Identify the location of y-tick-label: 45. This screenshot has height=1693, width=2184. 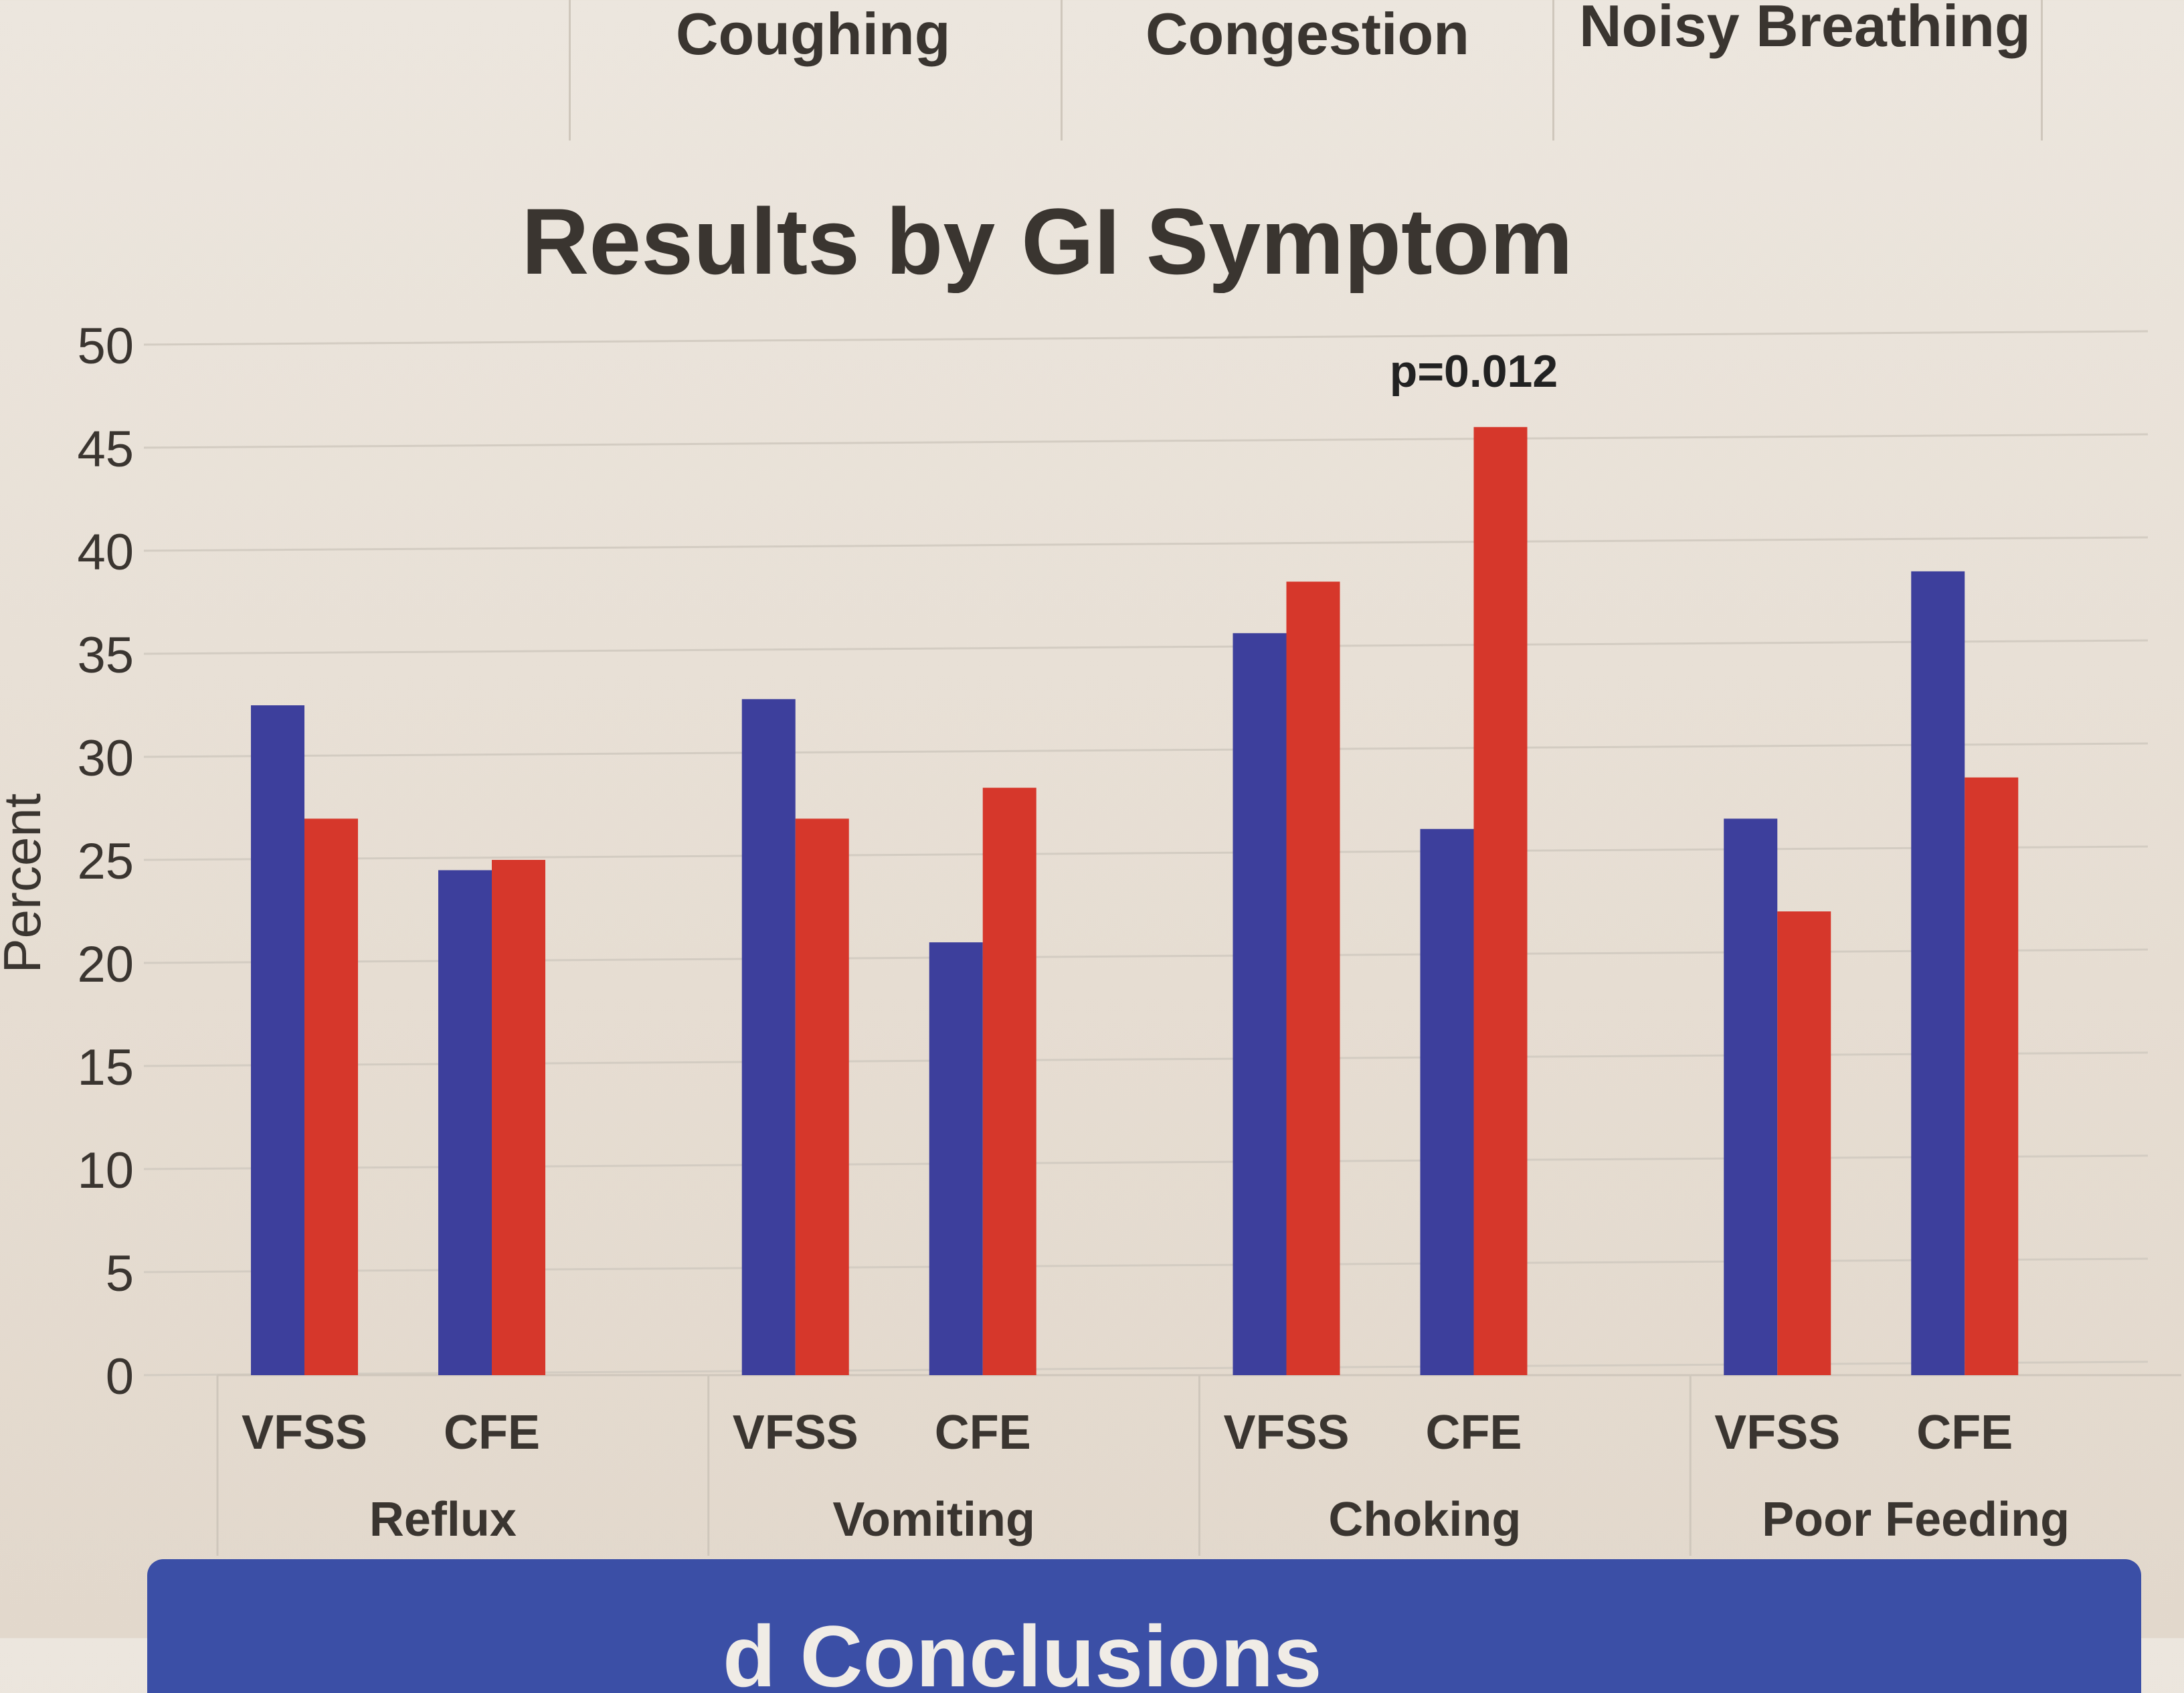
(105, 450).